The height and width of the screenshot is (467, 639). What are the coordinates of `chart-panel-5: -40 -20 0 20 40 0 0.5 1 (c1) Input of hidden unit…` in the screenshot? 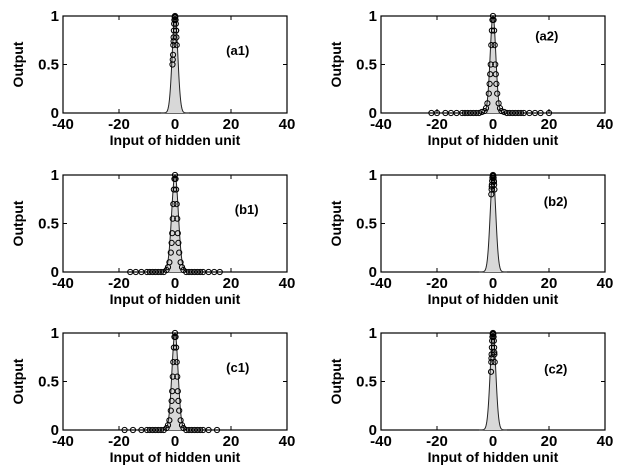 It's located at (152, 395).